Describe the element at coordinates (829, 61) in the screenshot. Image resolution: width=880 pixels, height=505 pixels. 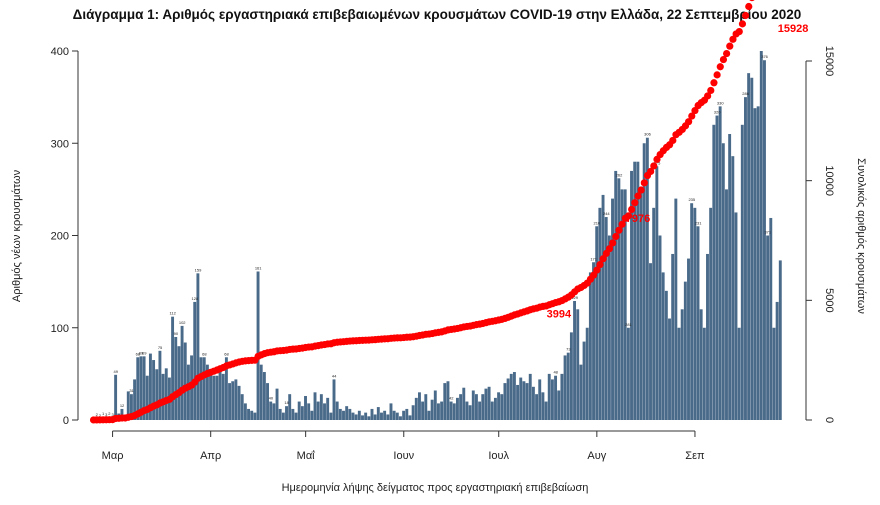
I see `right-tick-label: 15000` at that location.